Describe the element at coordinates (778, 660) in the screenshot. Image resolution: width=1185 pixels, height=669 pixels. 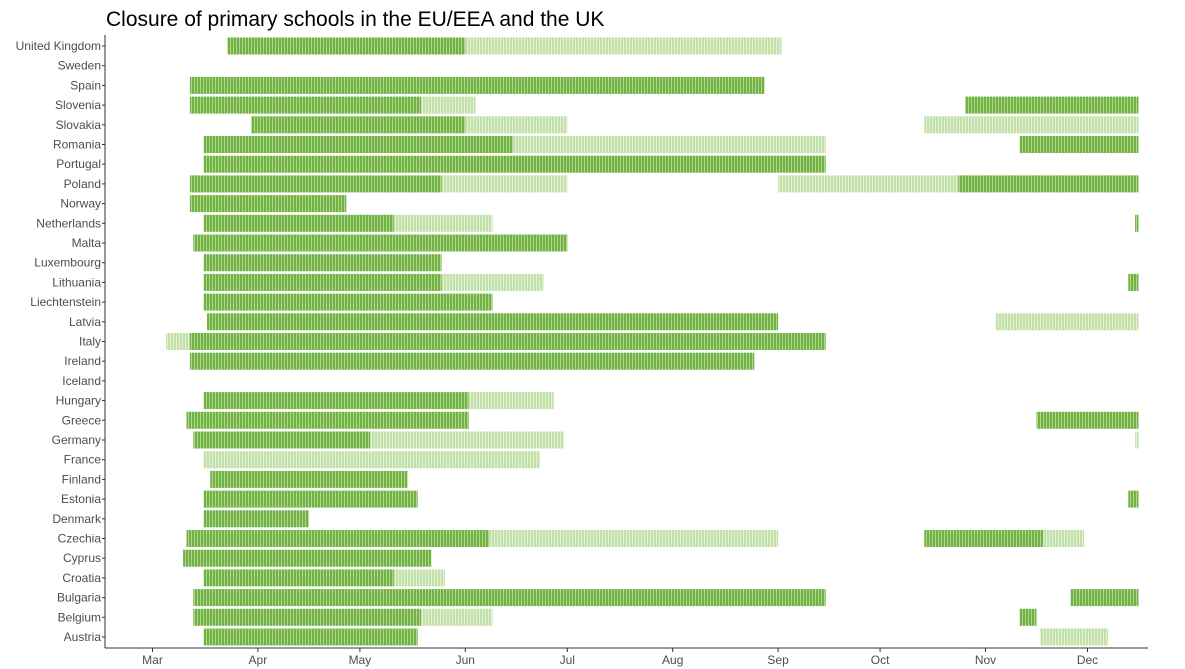
I see `month-label-sep: Sep` at that location.